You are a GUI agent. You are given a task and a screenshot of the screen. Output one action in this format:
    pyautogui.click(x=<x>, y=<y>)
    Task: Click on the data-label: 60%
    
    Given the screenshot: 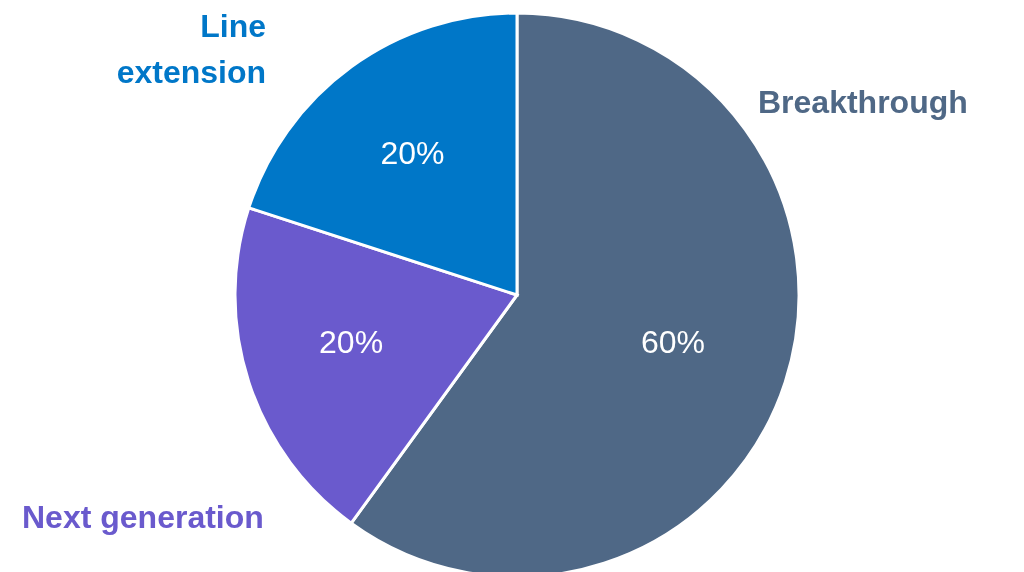 What is the action you would take?
    pyautogui.click(x=672, y=342)
    